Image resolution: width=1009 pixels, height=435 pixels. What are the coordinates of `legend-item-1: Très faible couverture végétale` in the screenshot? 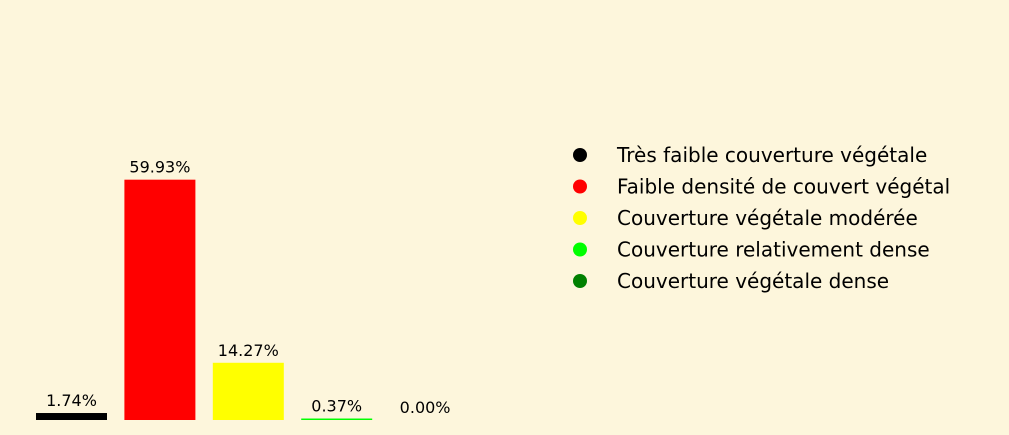 It's located at (750, 155).